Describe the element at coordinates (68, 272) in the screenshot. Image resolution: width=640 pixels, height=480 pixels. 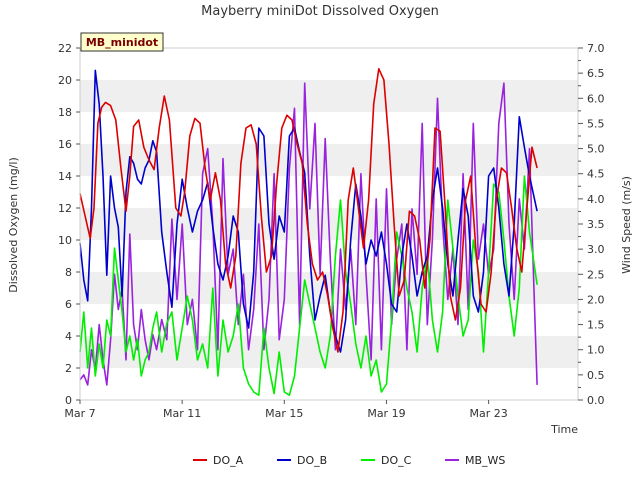
I see `y-tick-label: 8` at that location.